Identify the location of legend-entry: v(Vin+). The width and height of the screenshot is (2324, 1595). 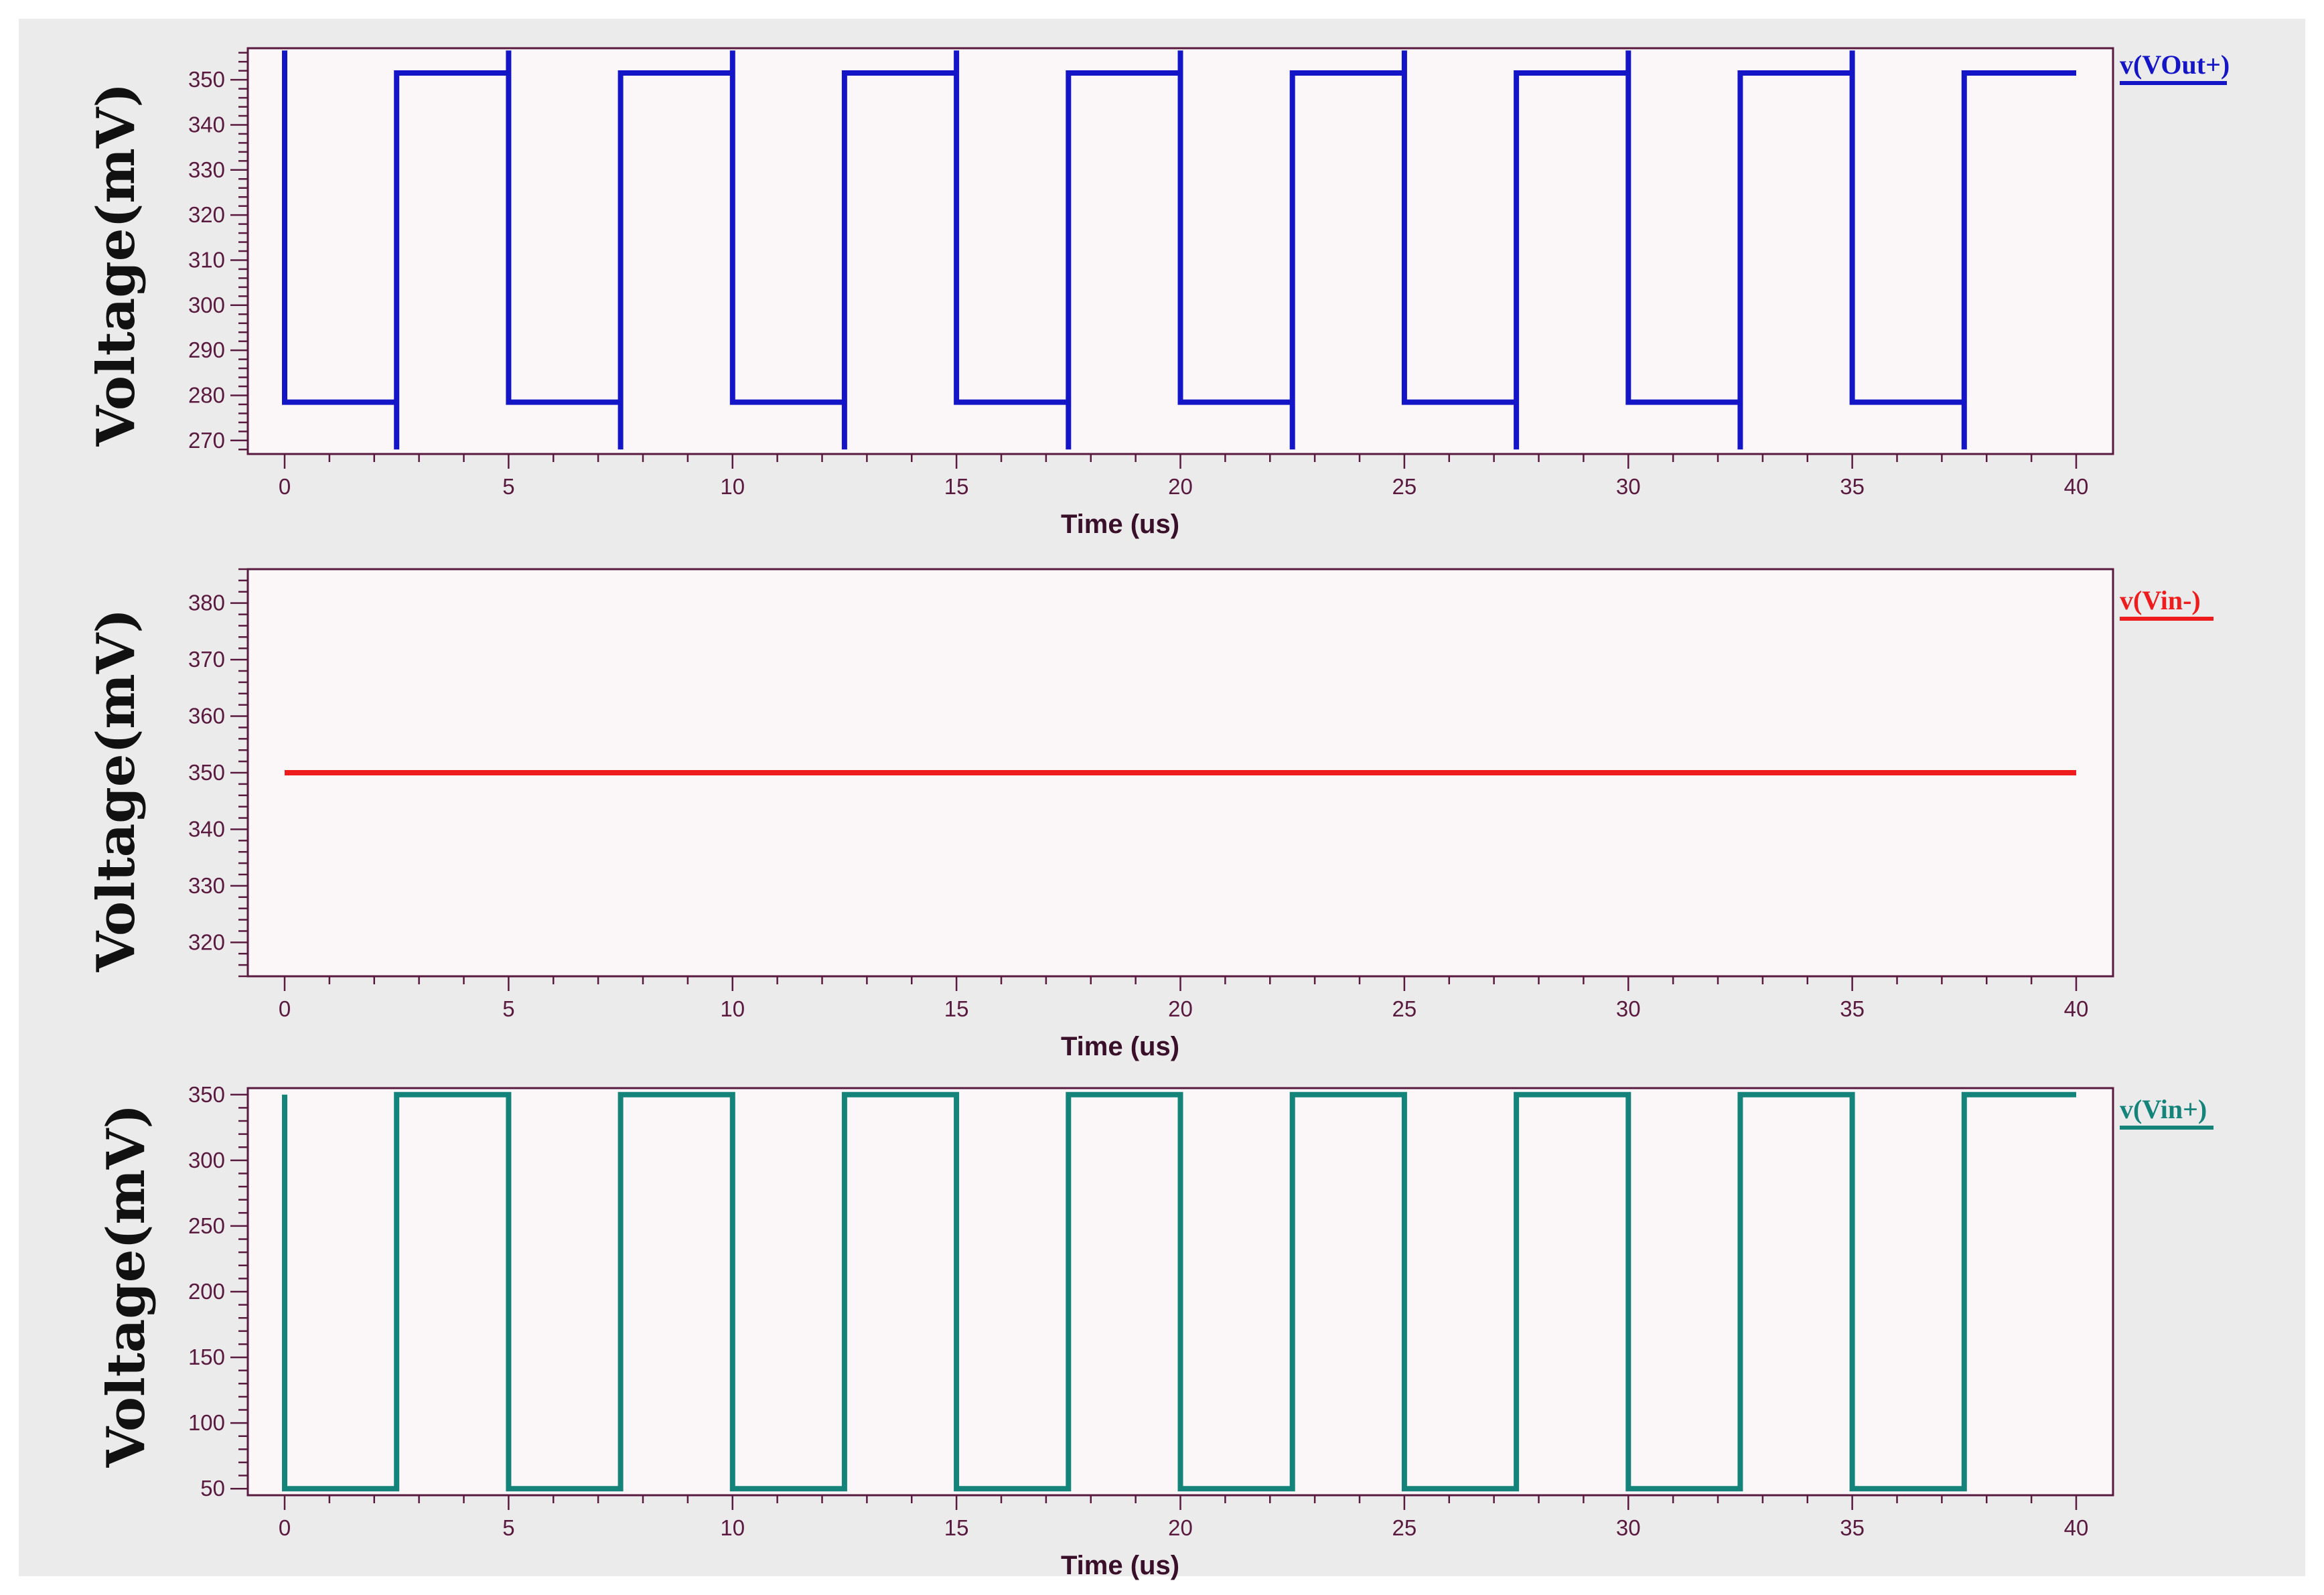
(2163, 1109).